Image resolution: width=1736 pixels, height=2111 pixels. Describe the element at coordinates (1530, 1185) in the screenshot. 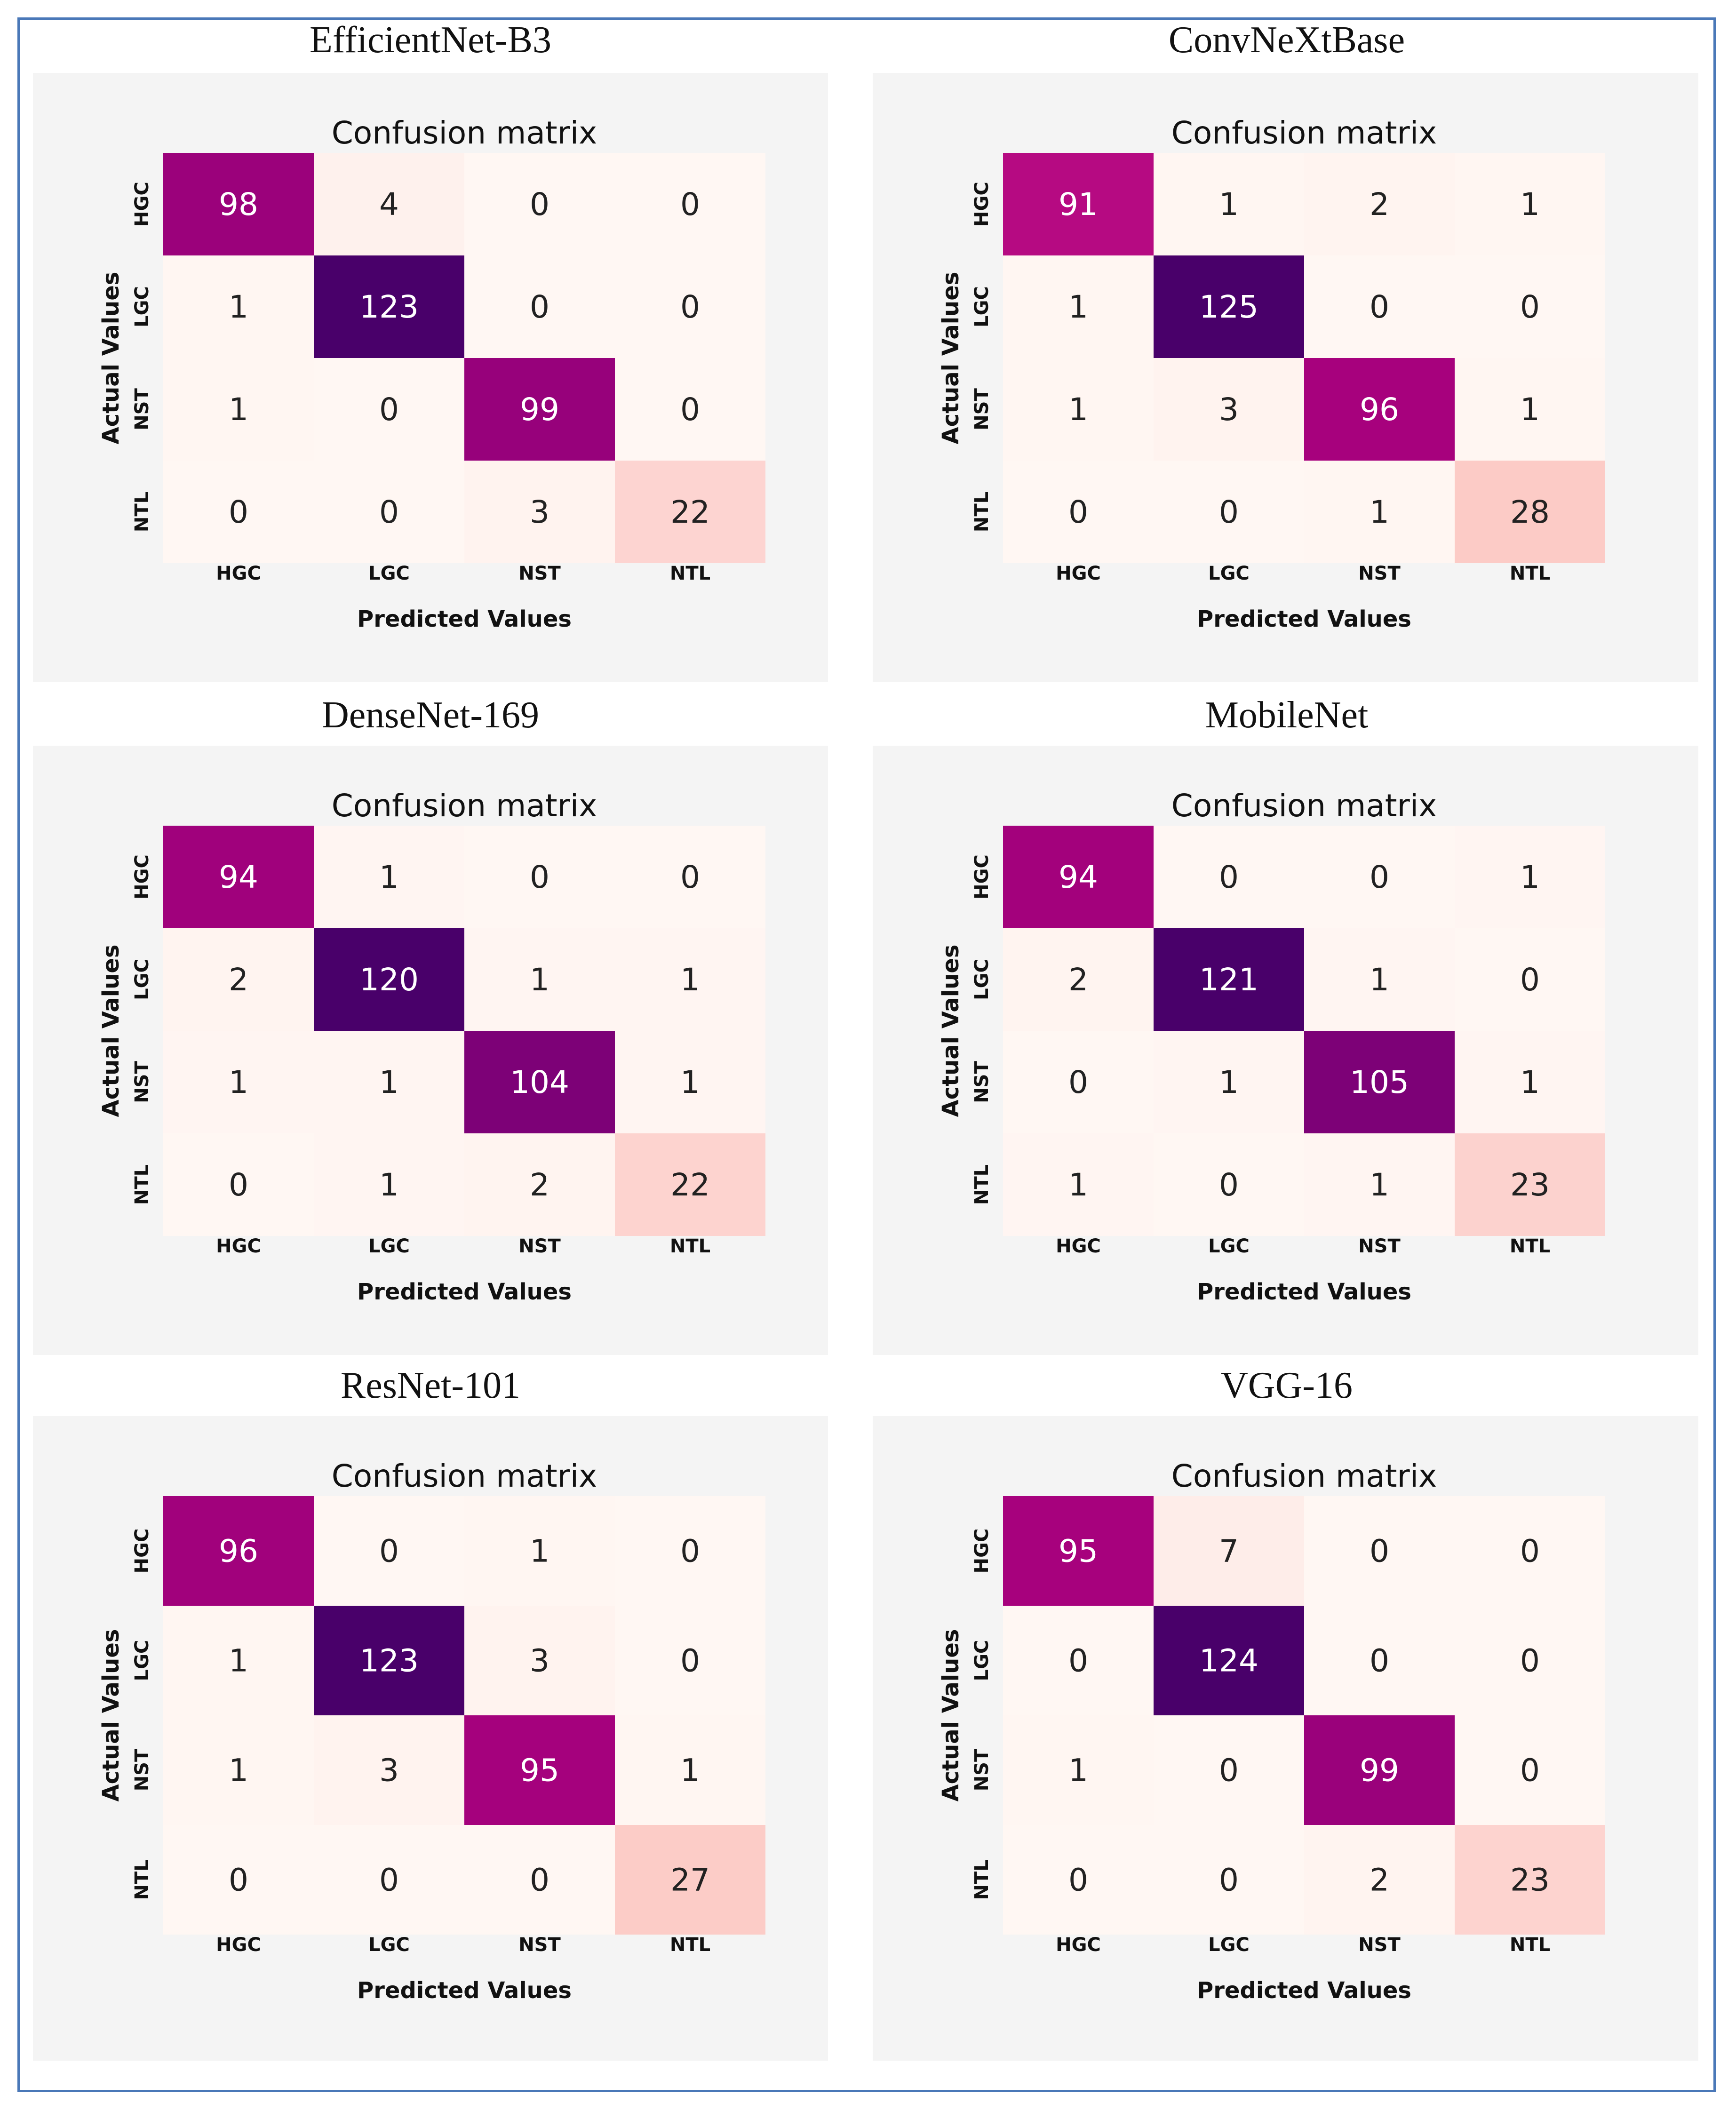

I see `cell-value-label: 23` at that location.